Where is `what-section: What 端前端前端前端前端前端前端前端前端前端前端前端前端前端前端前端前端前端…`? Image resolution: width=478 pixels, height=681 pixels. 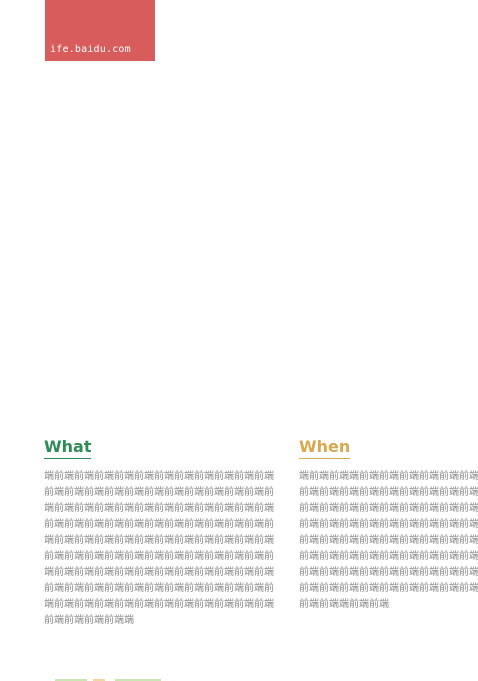 what-section: What 端前端前端前端前端前端前端前端前端前端前端前端前端前端前端前端前端前端… is located at coordinates (160, 533).